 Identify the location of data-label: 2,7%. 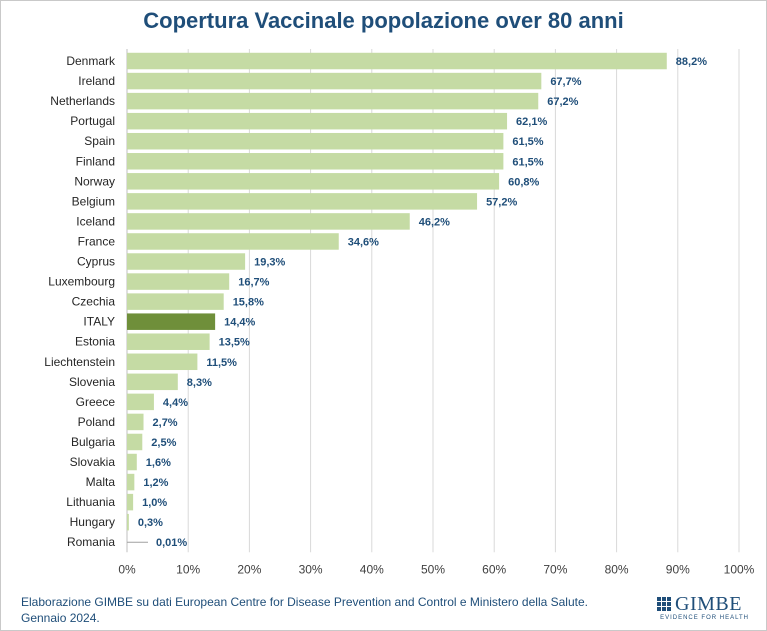
(165, 423).